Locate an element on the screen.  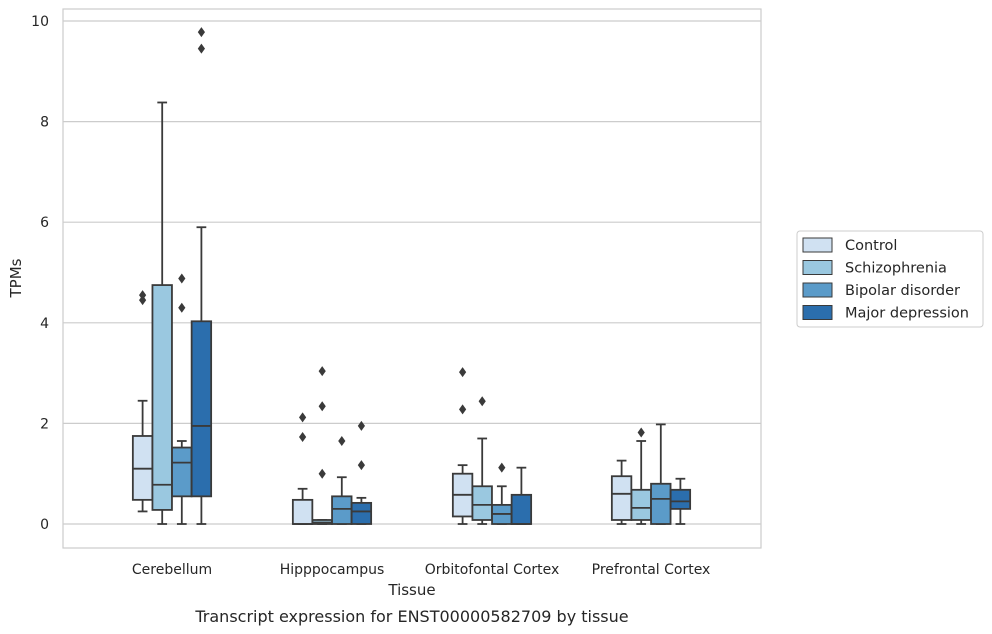
x-tick-label: Prefrontal Cortex is located at coordinates (651, 570).